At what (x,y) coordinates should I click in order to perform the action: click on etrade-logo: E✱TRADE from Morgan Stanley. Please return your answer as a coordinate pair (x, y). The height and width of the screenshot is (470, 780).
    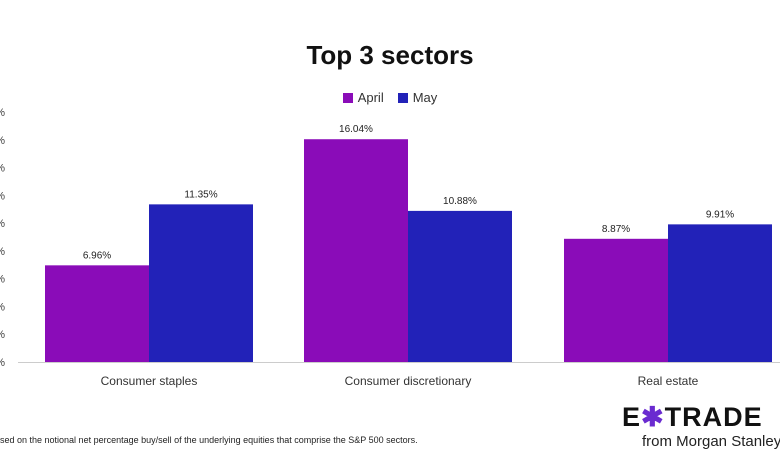
    Looking at the image, I should click on (701, 426).